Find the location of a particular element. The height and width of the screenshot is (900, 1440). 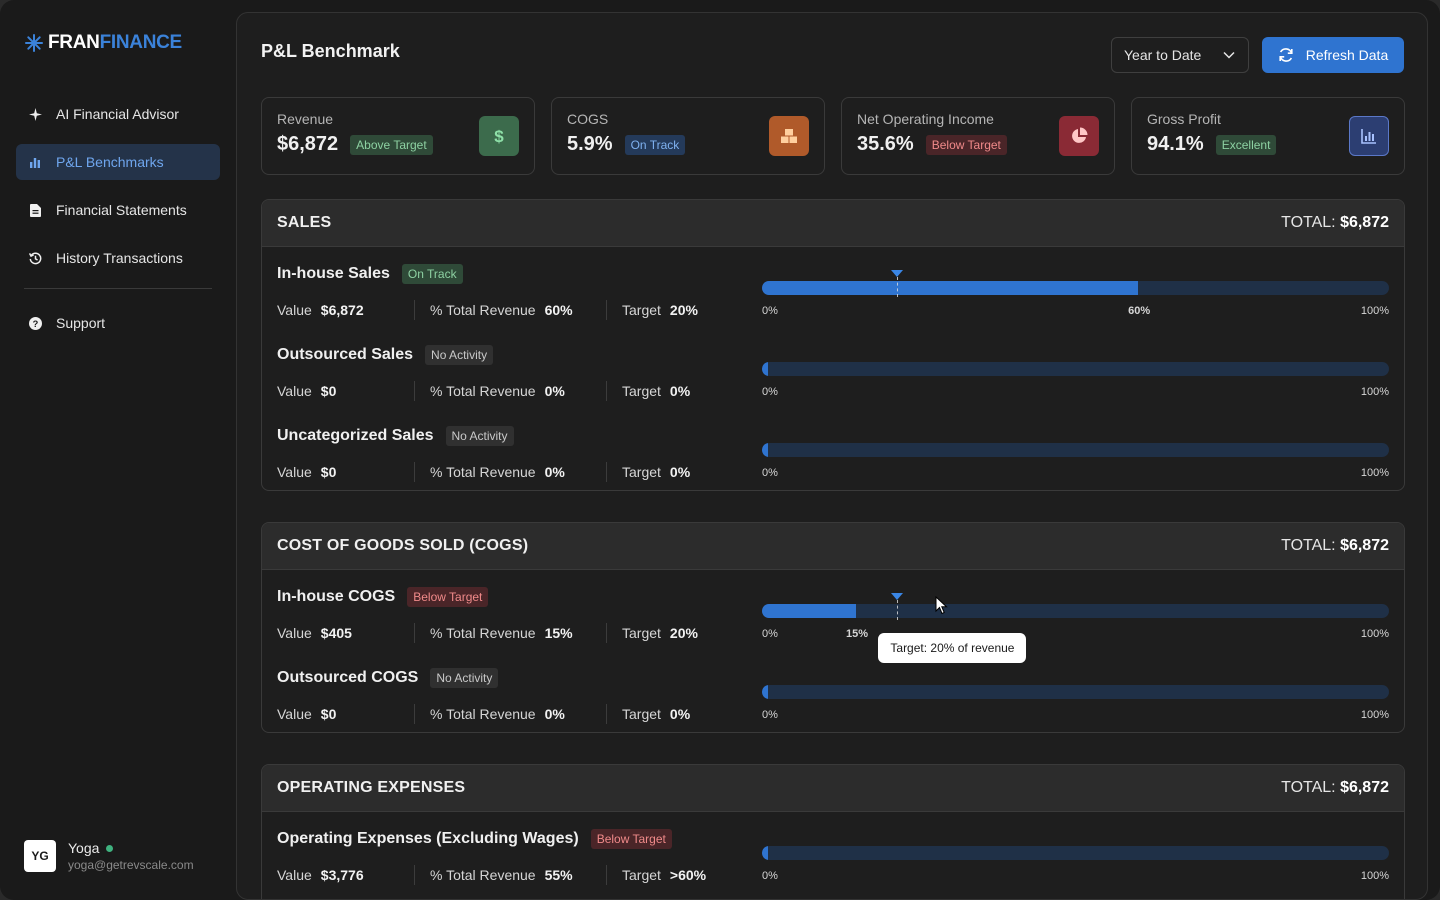

online-status-icon is located at coordinates (110, 848).